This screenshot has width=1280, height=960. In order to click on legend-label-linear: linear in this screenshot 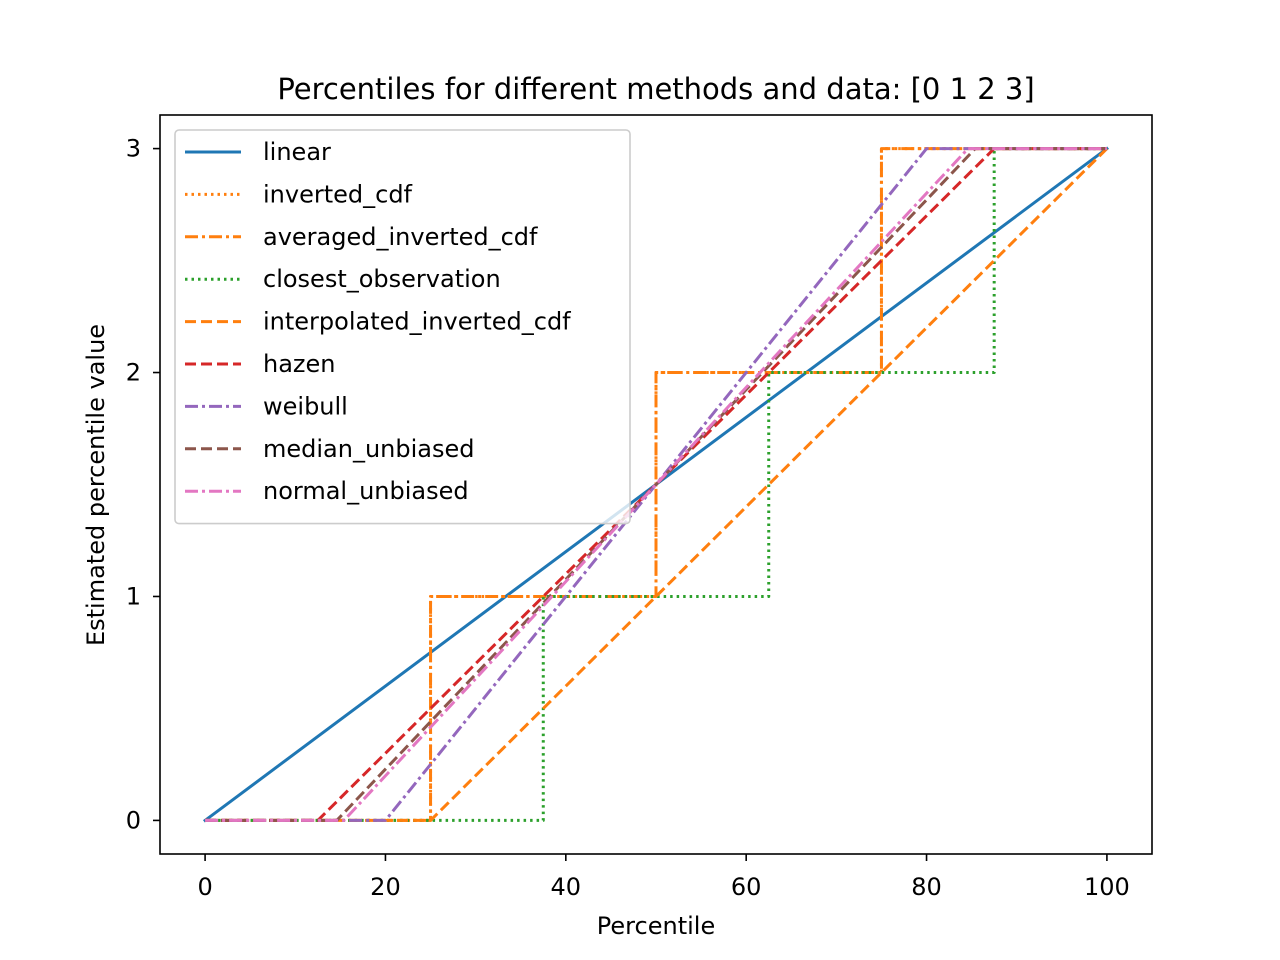, I will do `click(297, 152)`.